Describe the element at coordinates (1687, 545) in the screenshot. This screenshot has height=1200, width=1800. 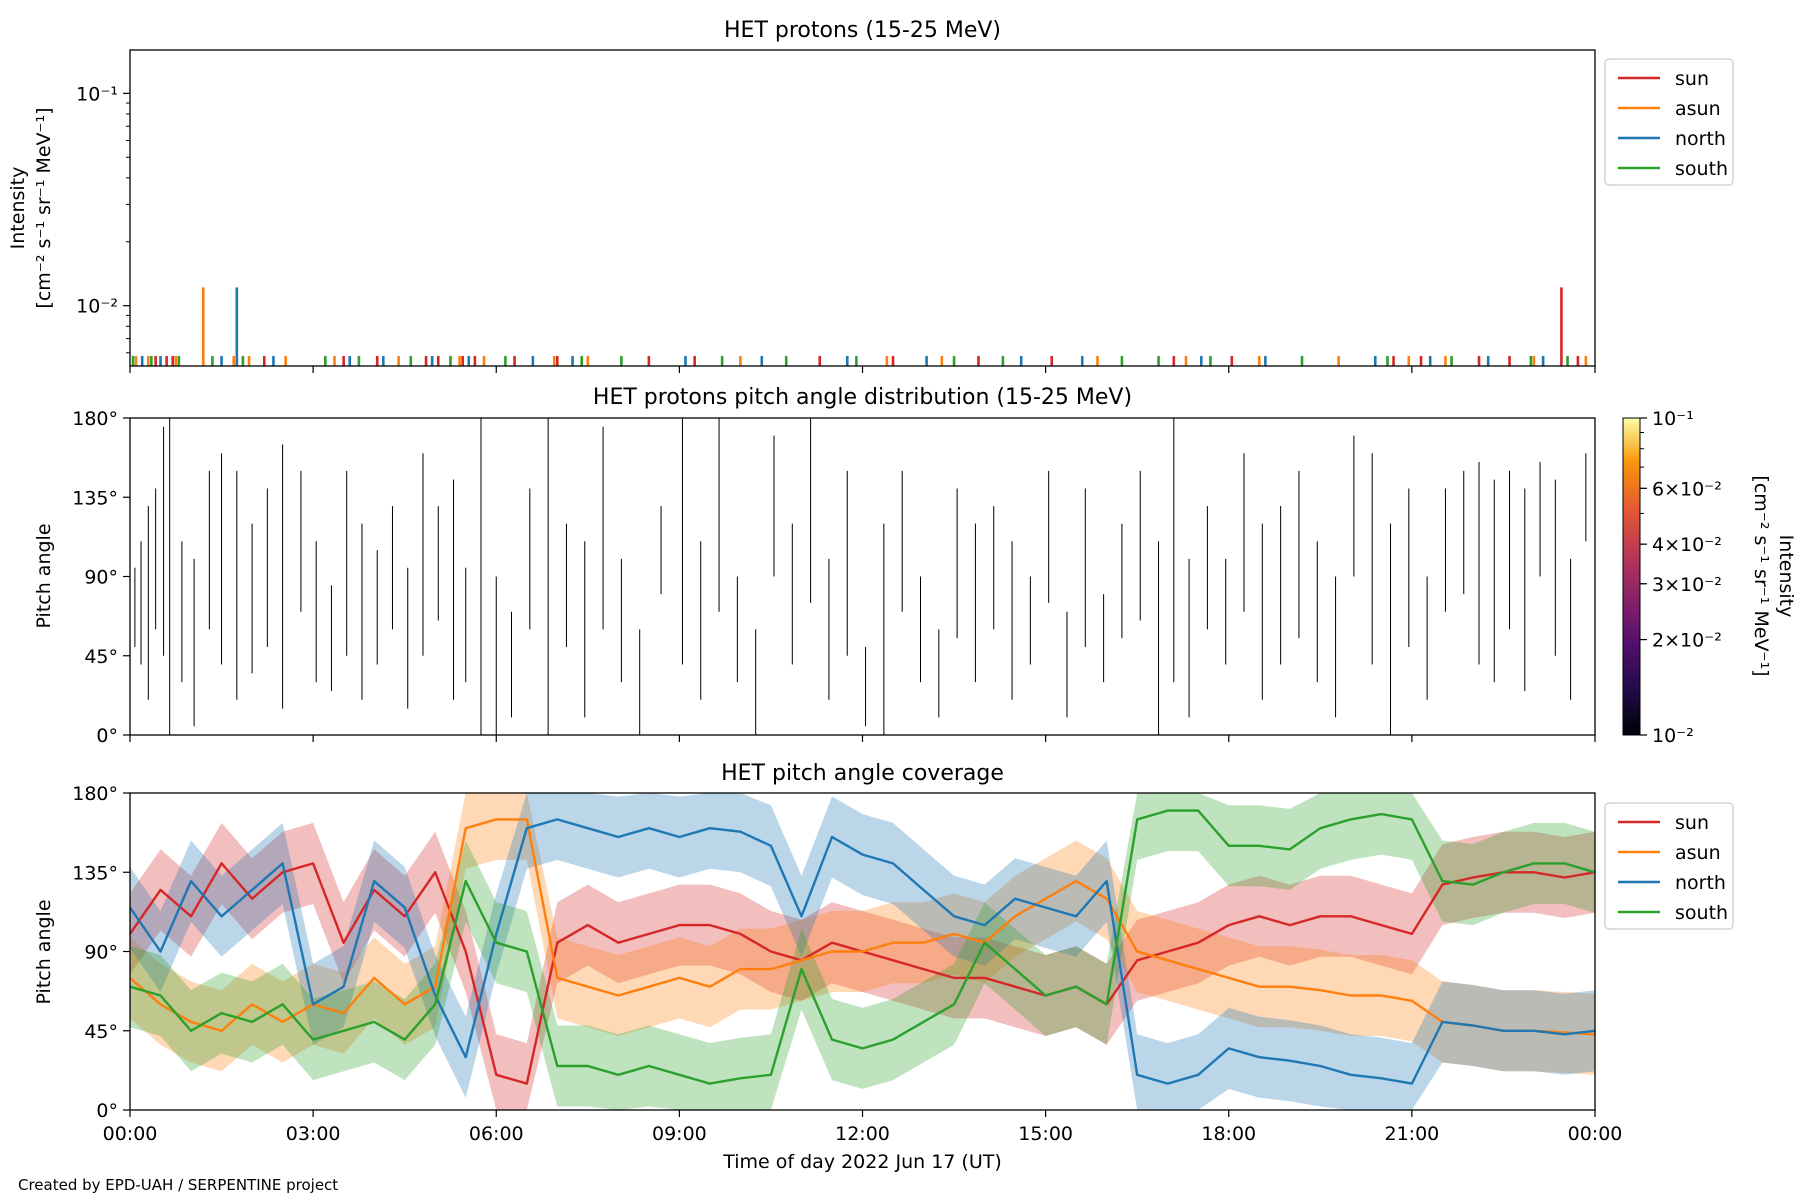
I see `colorbar-tick-label: 4×10⁻²` at that location.